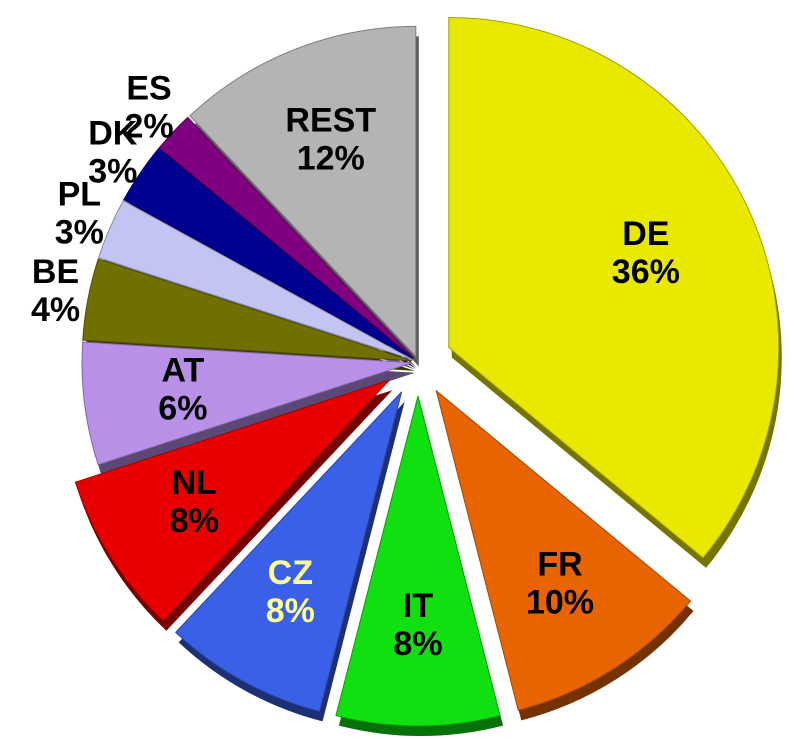  What do you see at coordinates (55, 310) in the screenshot?
I see `slice-value-label: 4%` at bounding box center [55, 310].